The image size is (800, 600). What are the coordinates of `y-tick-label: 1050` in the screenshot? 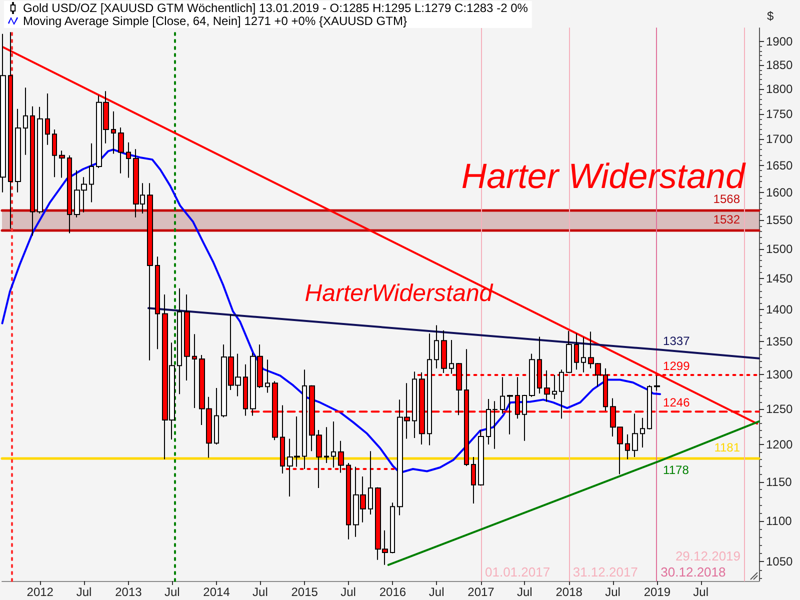 It's located at (780, 561).